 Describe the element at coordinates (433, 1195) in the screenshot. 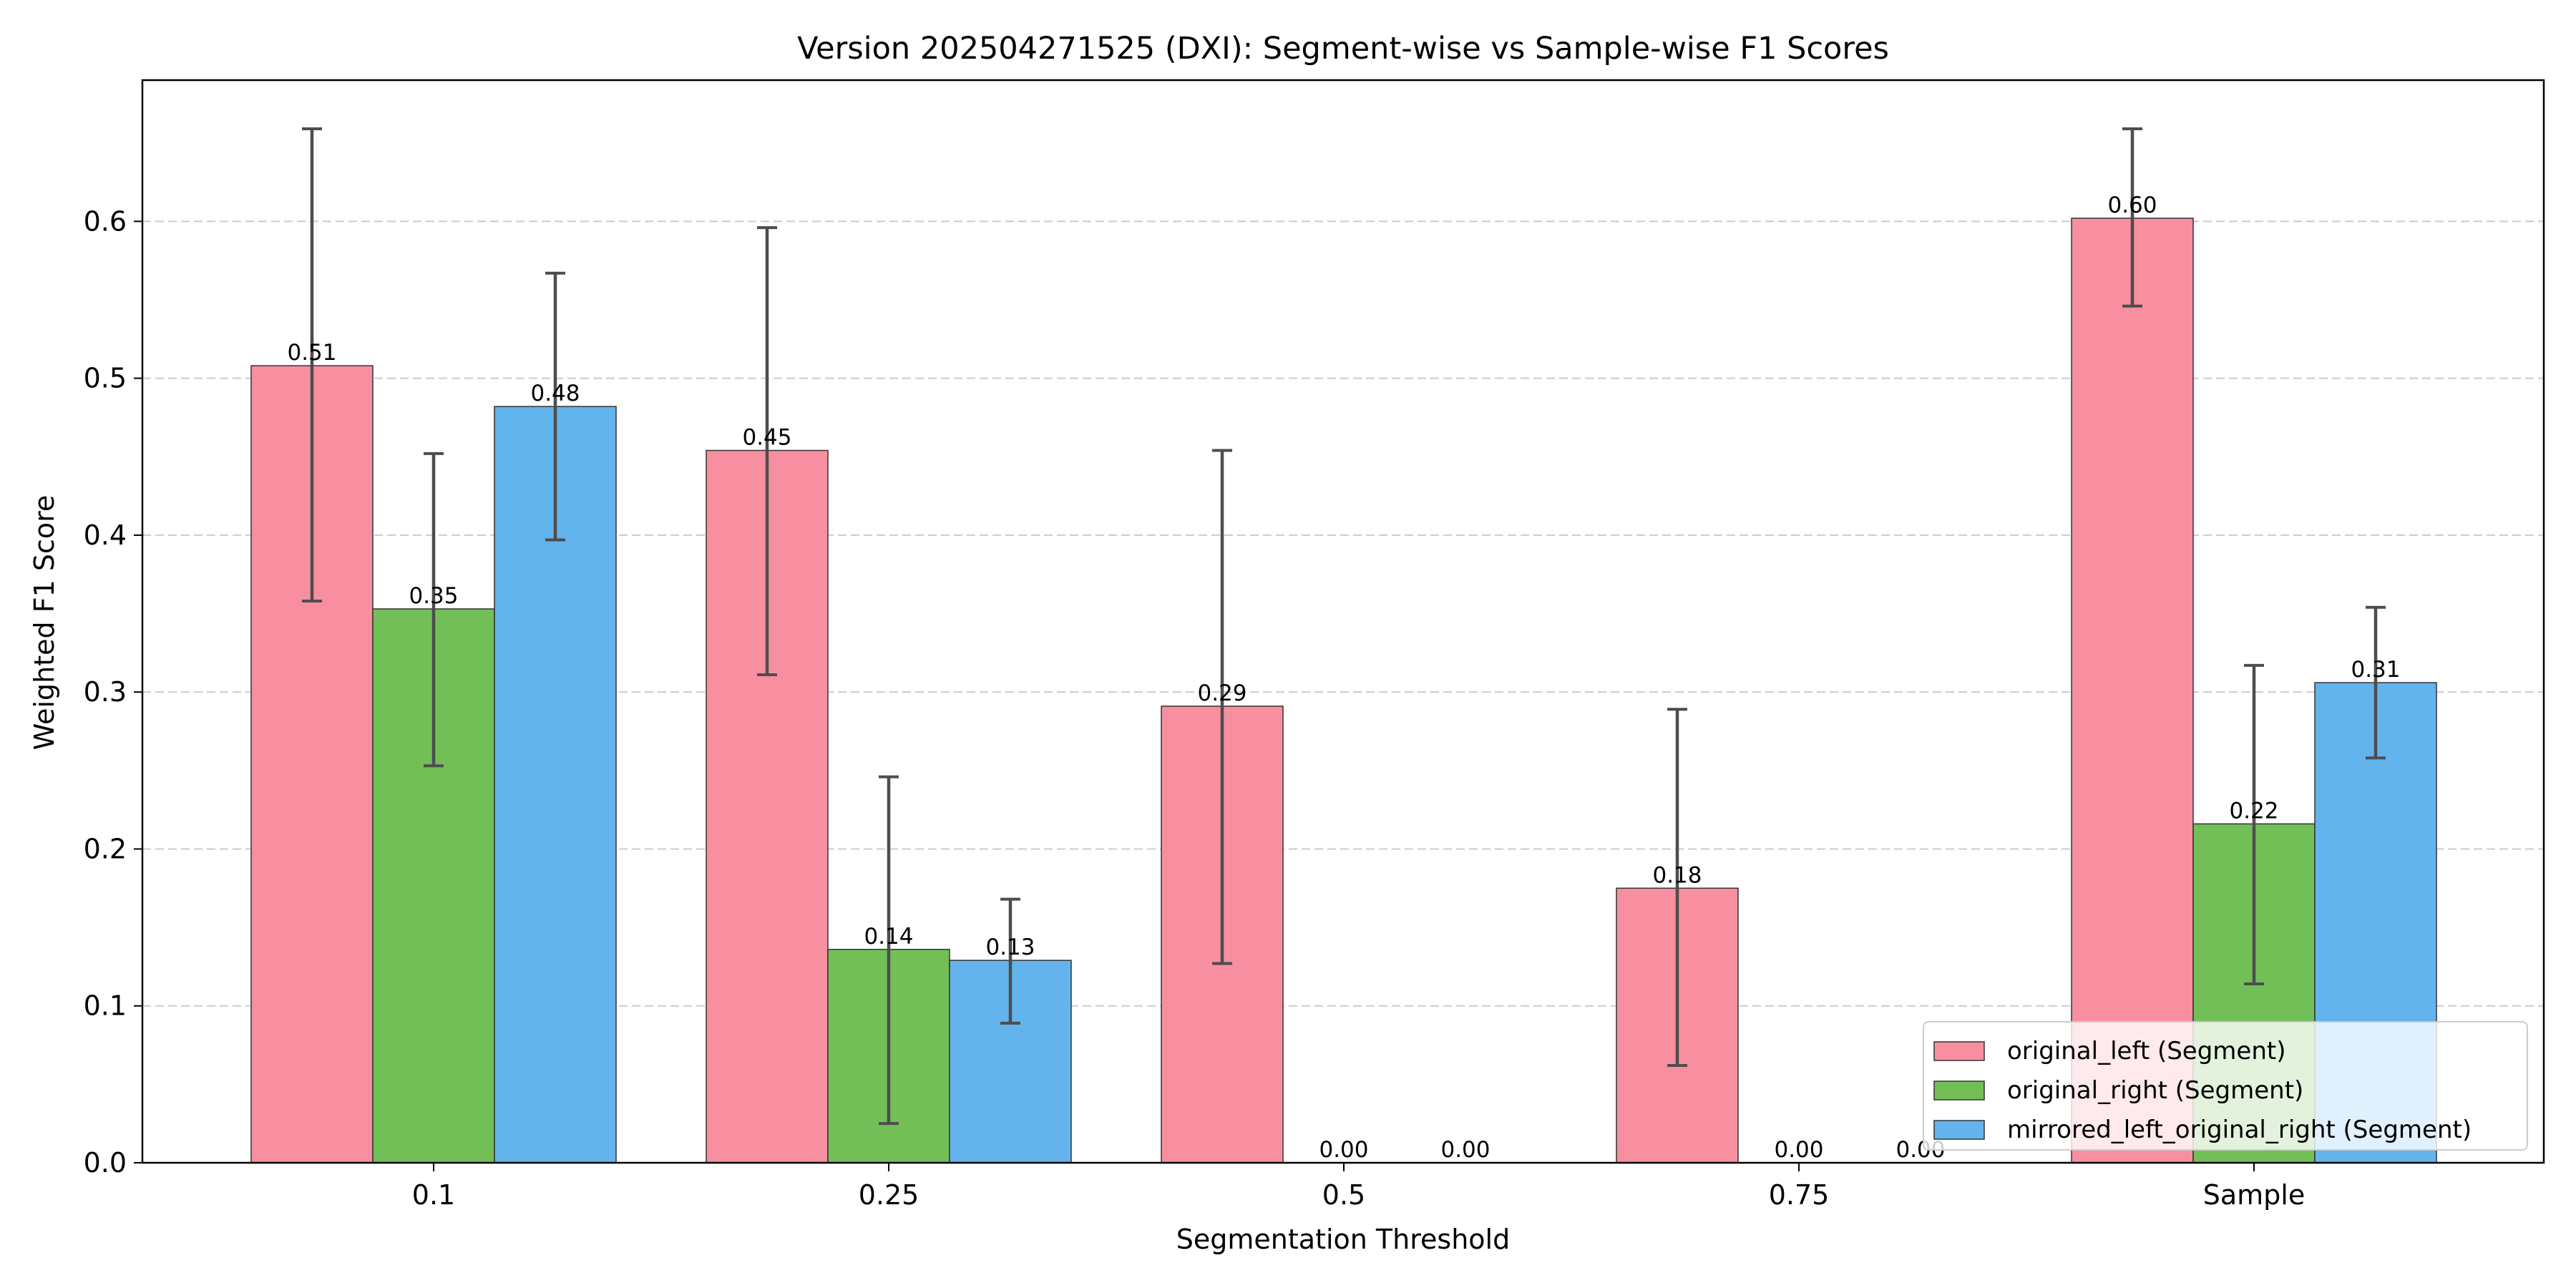

I see `x-tick-label-0: 0.1` at that location.